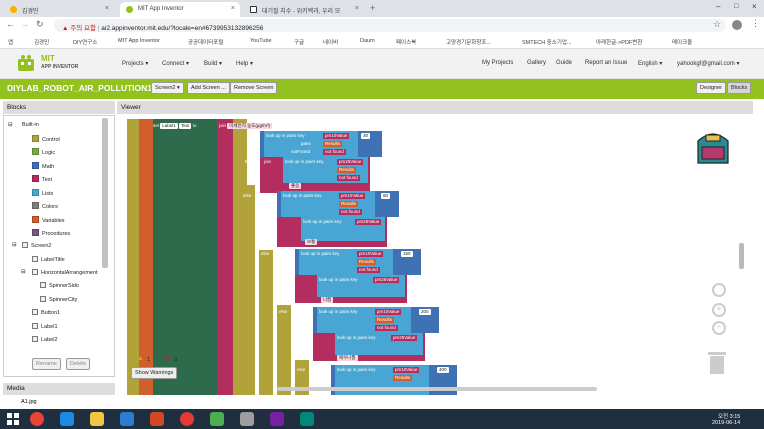 This screenshot has height=429, width=764. Describe the element at coordinates (154, 373) in the screenshot. I see `show-warnings-button: Show Warnings` at that location.